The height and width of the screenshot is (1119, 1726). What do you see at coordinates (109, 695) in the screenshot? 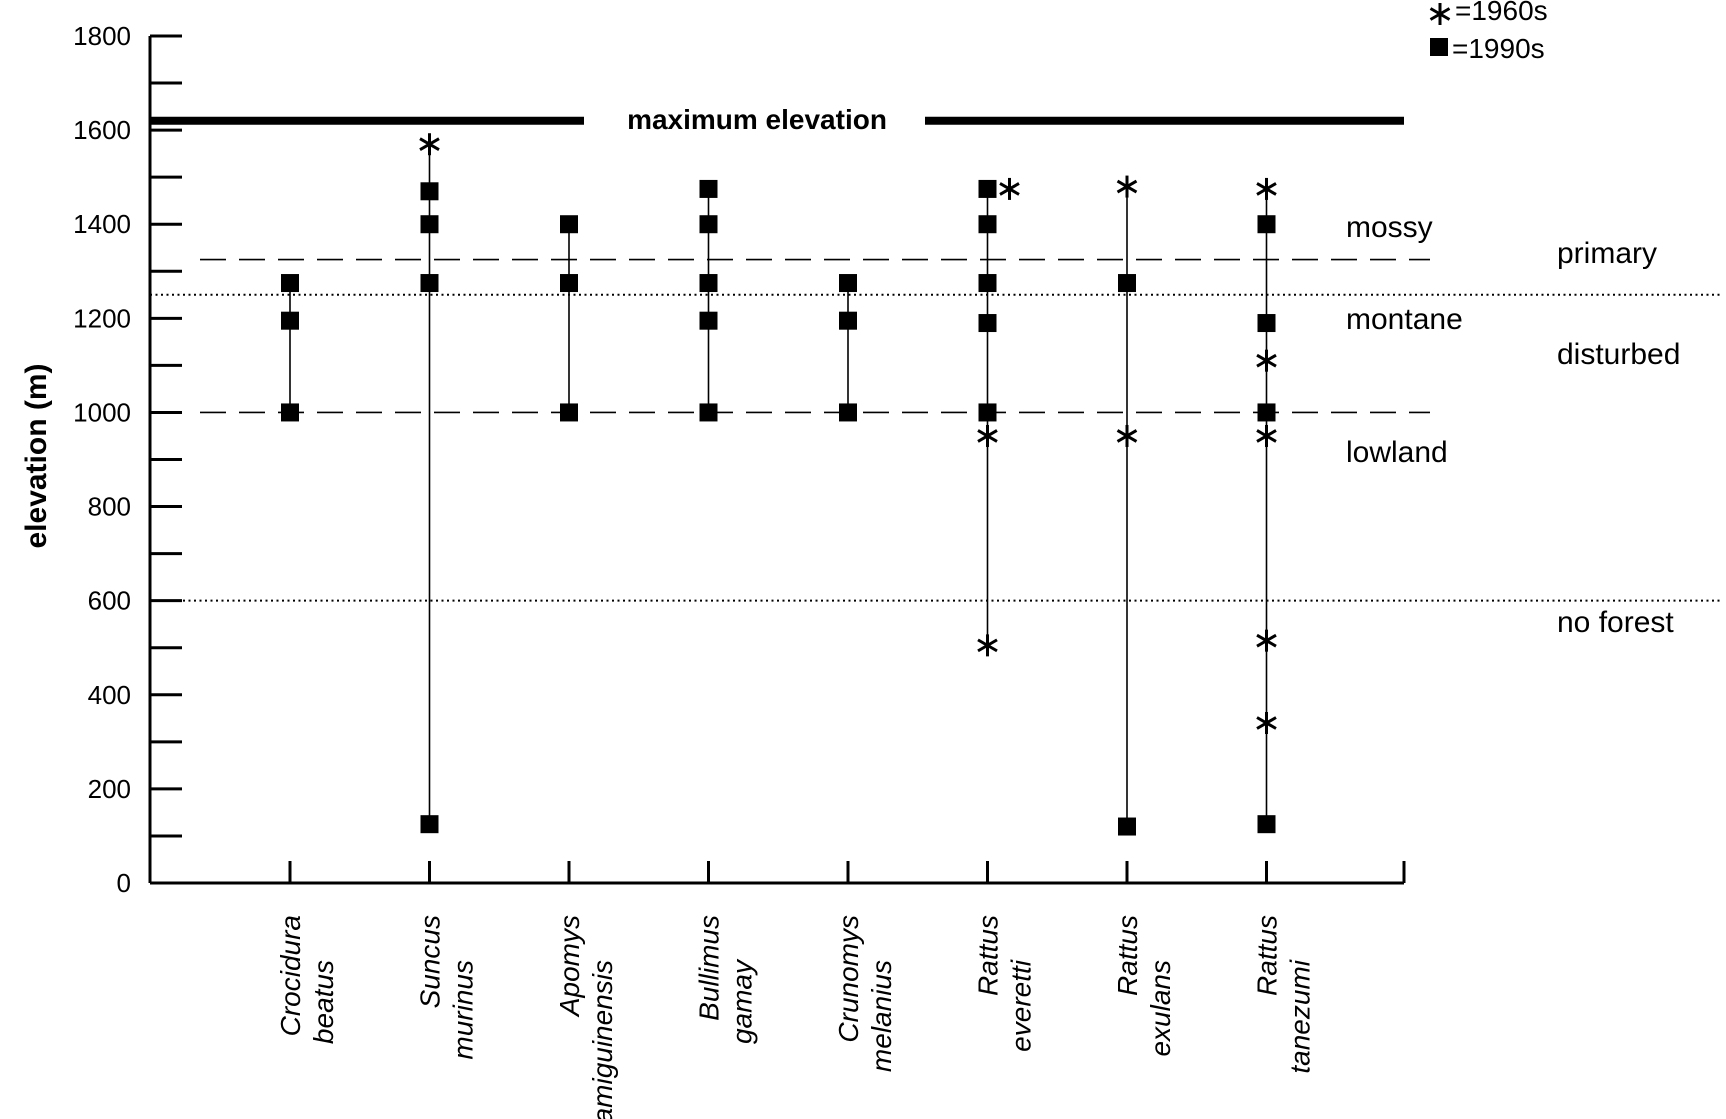
I see `y-tick-label: 400` at bounding box center [109, 695].